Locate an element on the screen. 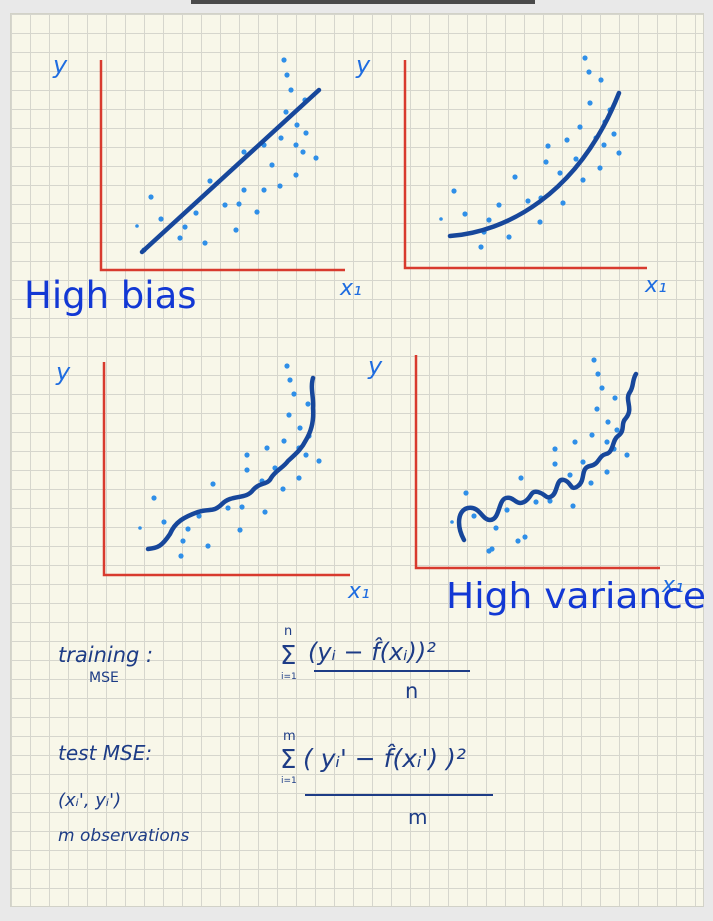  panel-top-left: y x₁ is located at coordinates (207, 176).